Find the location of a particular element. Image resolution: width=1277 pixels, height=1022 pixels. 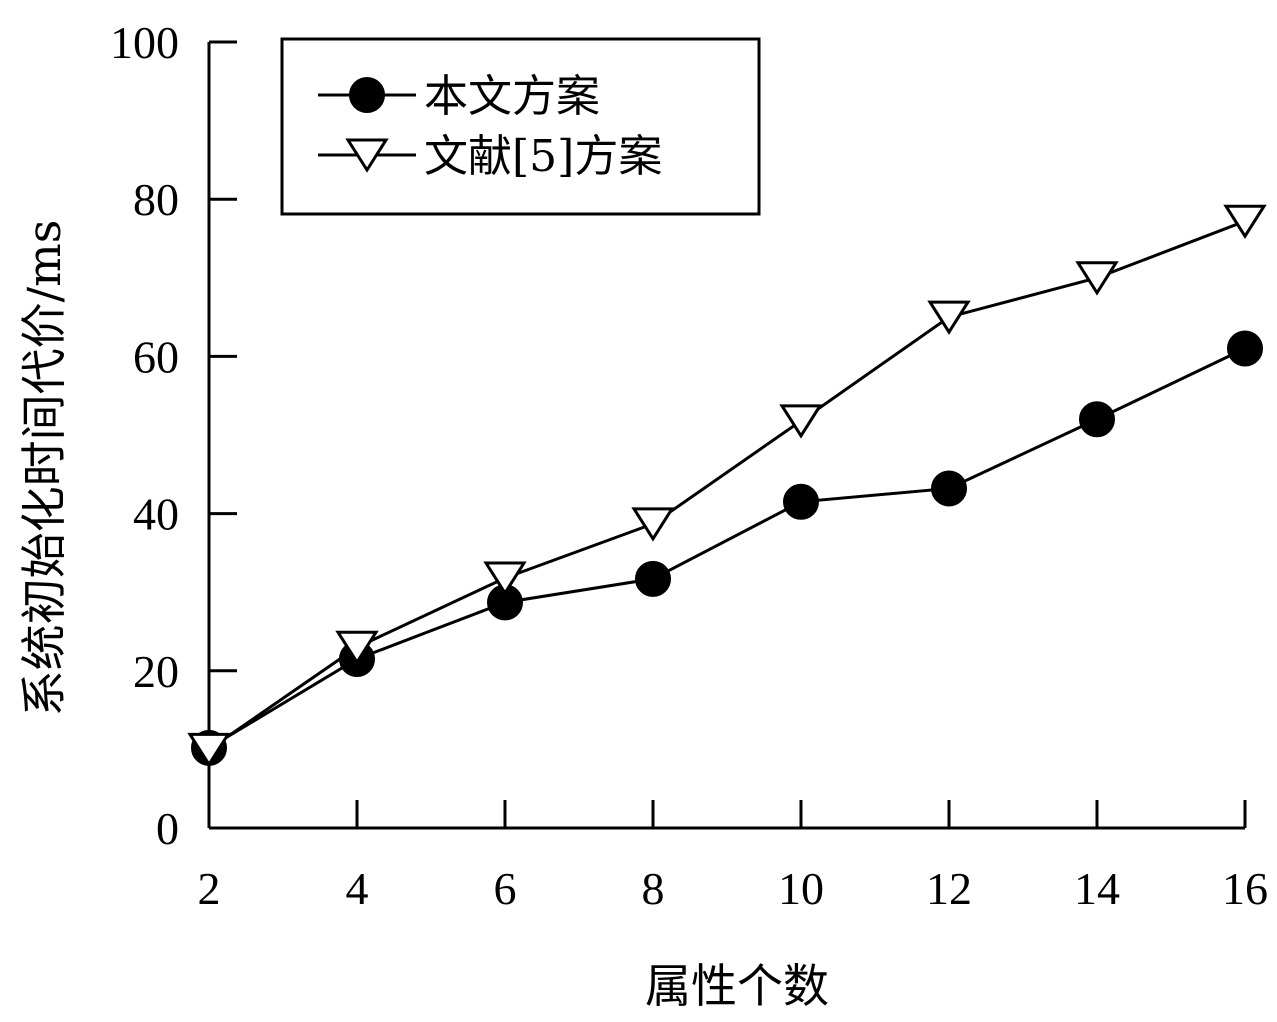

y-tick-label: 0 is located at coordinates (167, 828).